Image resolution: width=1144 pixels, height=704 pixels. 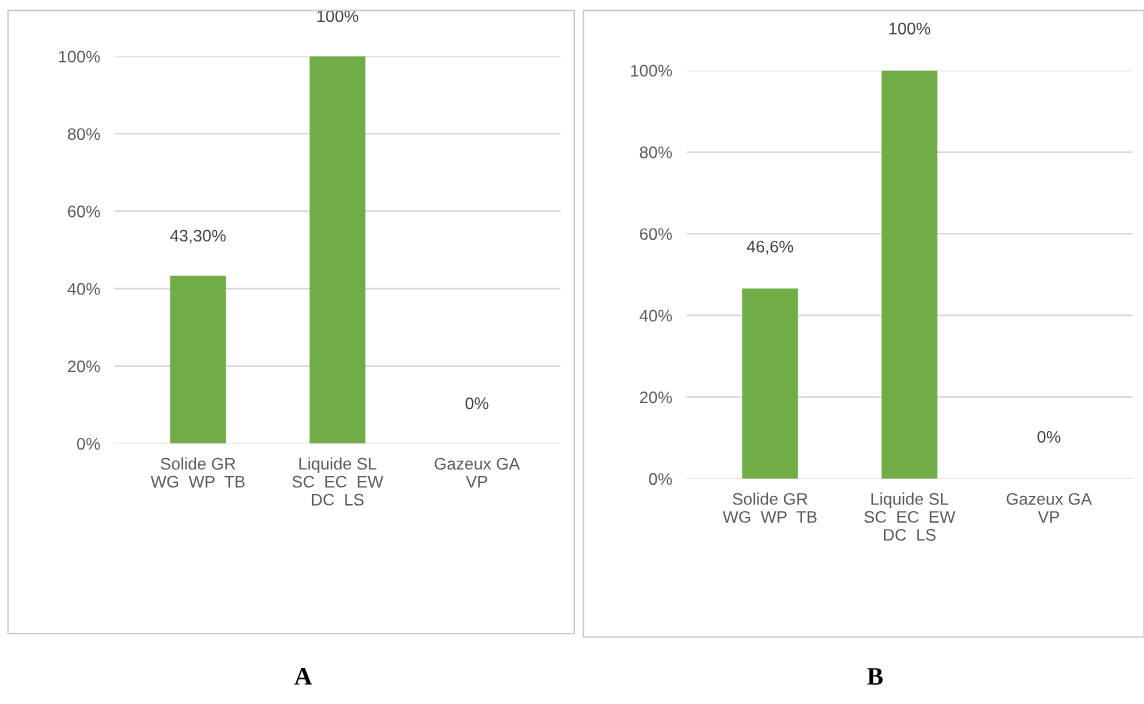 I want to click on data-label: 46,6%, so click(x=770, y=247).